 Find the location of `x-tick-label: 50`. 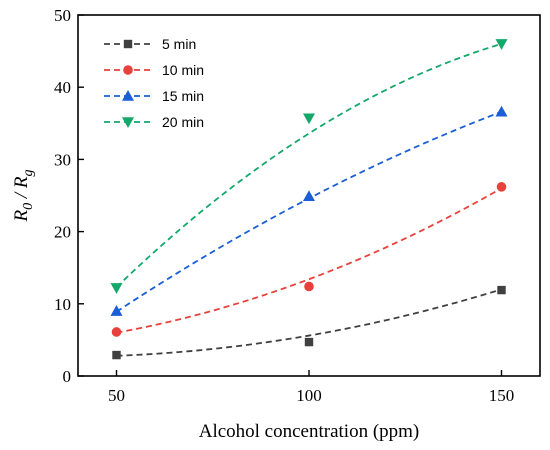

x-tick-label: 50 is located at coordinates (116, 395).